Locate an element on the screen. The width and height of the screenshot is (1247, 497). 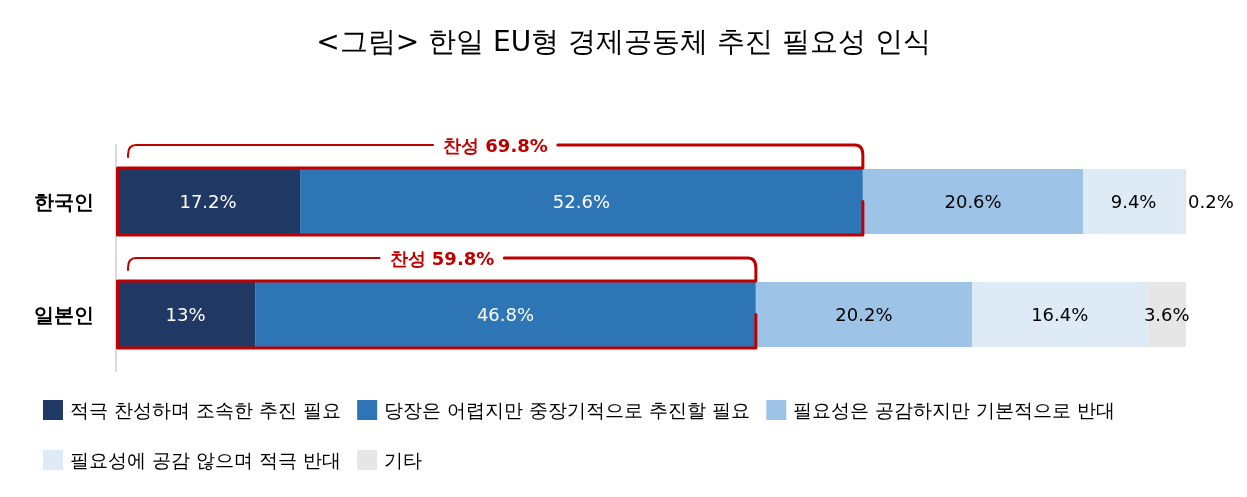
legend-label: 필요성은 공감하지만 기본적으로 반대 is located at coordinates (954, 410).